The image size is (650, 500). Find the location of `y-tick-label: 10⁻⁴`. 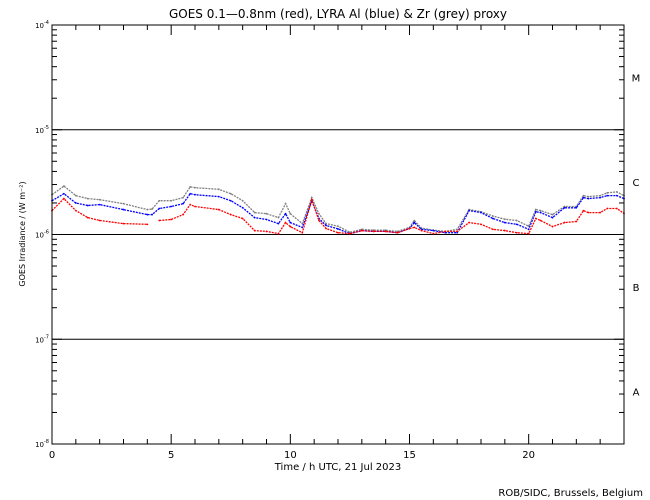

y-tick-label: 10⁻⁴ is located at coordinates (42, 25).